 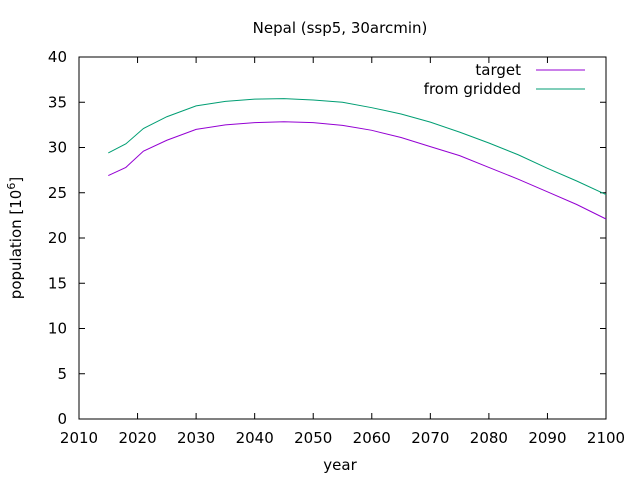 I want to click on x-tick-label: 2060, so click(x=372, y=438).